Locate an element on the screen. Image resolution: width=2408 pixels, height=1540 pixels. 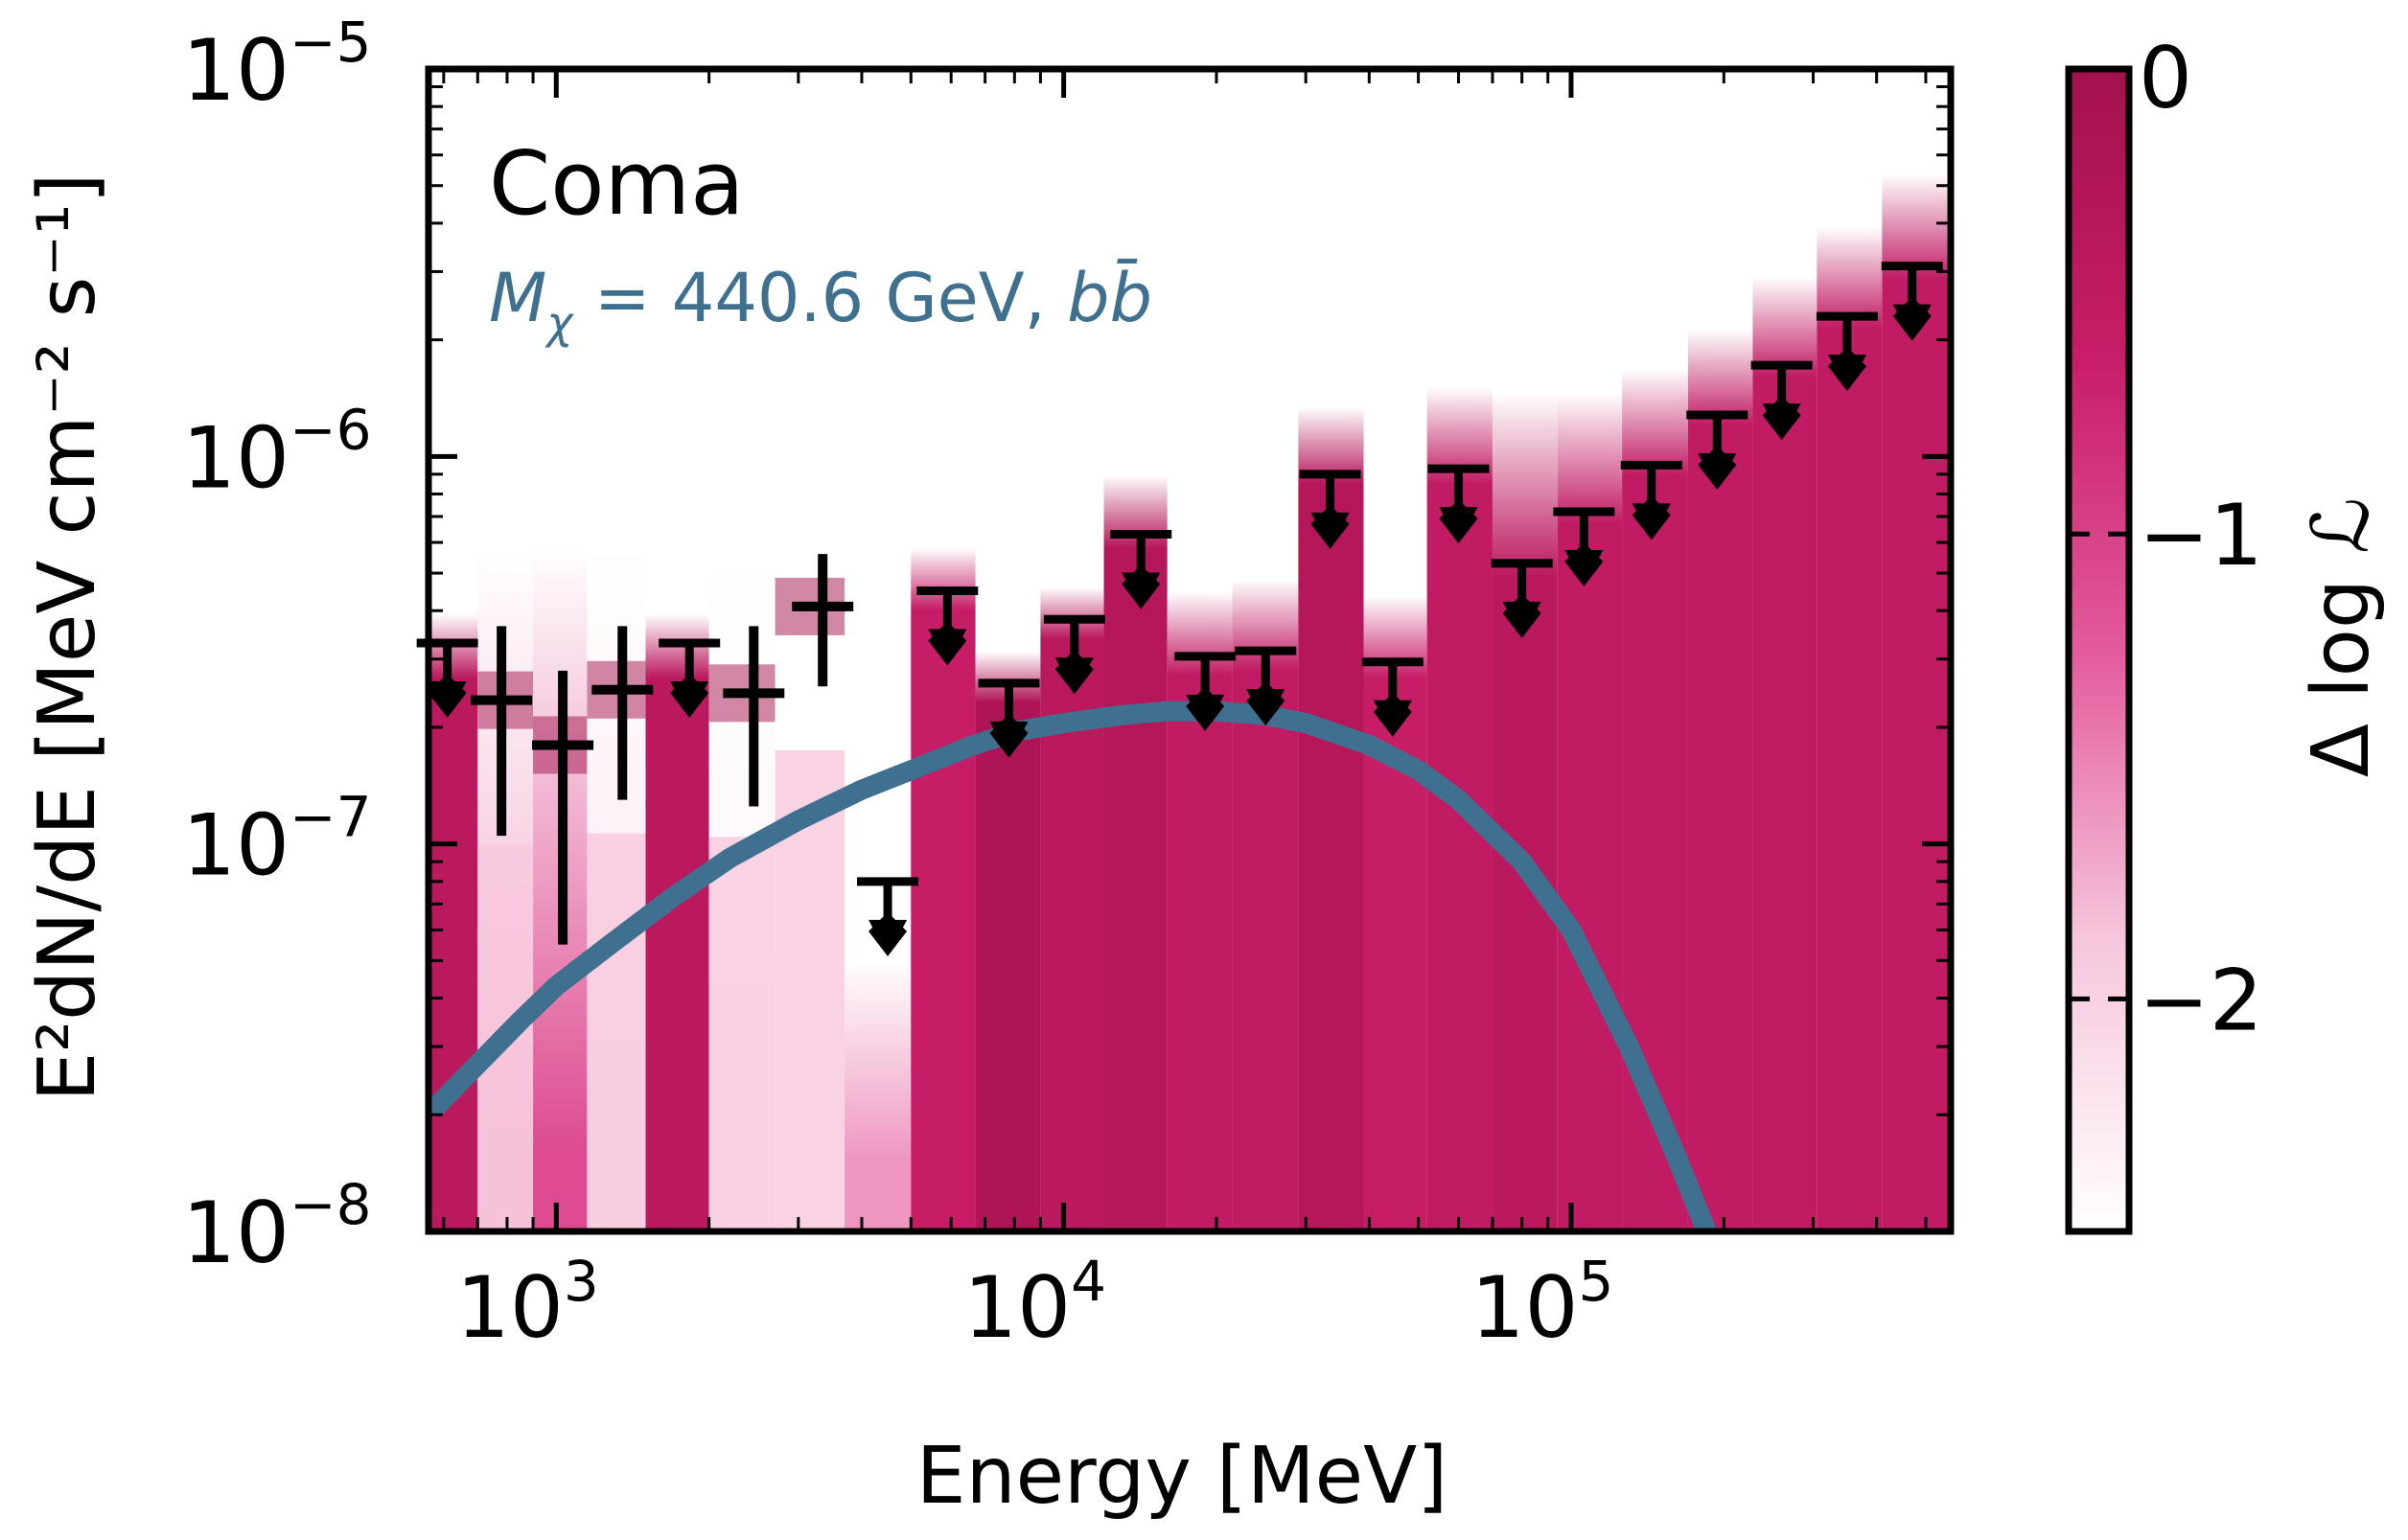
model-label: Mχ = 440.6 GeV, bb̄ is located at coordinates (820, 303).